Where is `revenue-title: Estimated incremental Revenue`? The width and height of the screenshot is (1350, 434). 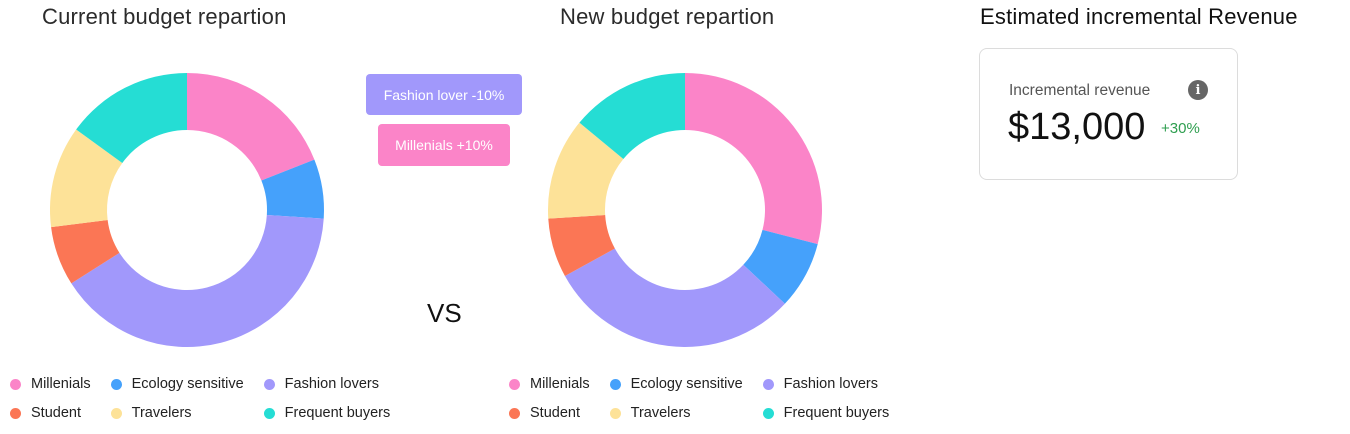
revenue-title: Estimated incremental Revenue is located at coordinates (1139, 16).